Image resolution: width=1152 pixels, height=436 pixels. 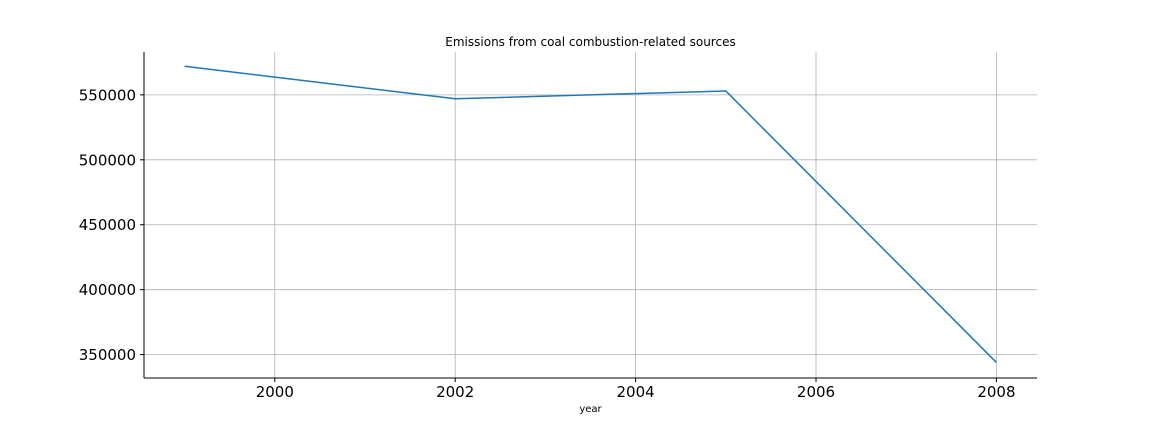 What do you see at coordinates (107, 95) in the screenshot?
I see `y-tick-label: 550000` at bounding box center [107, 95].